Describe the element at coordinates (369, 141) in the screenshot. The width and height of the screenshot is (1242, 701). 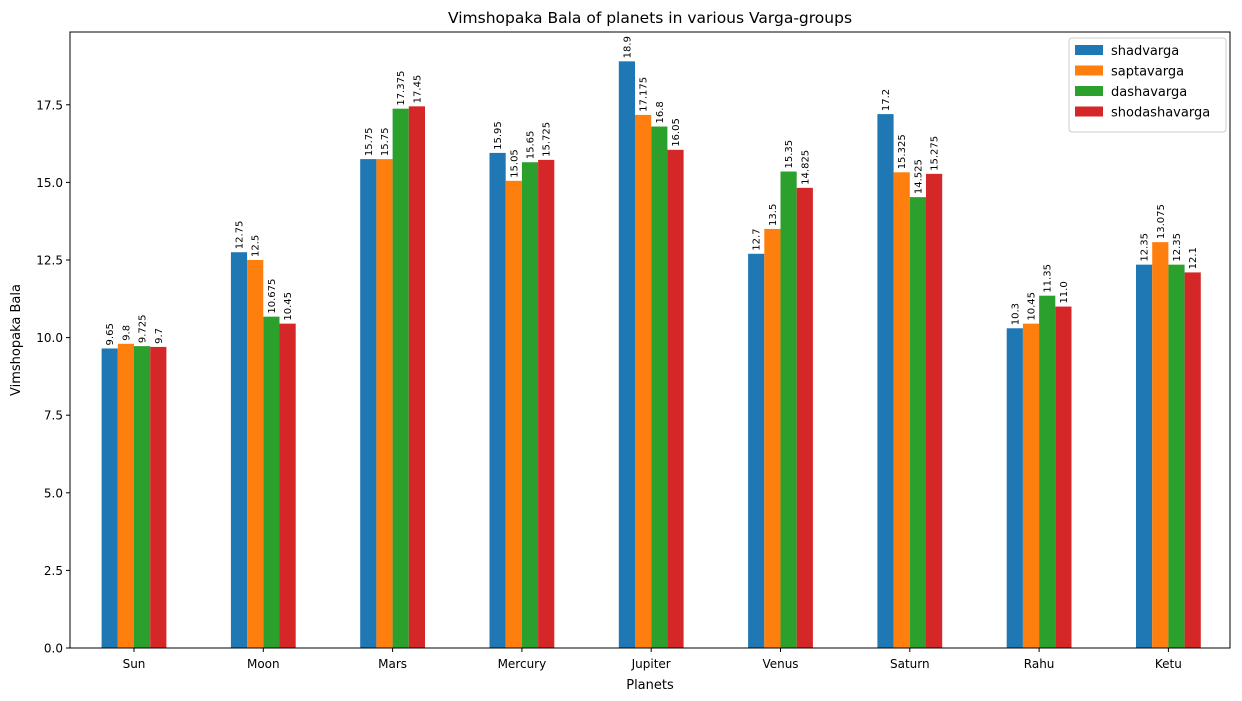
I see `bar-label-shadvarga-mars: 15.75` at that location.